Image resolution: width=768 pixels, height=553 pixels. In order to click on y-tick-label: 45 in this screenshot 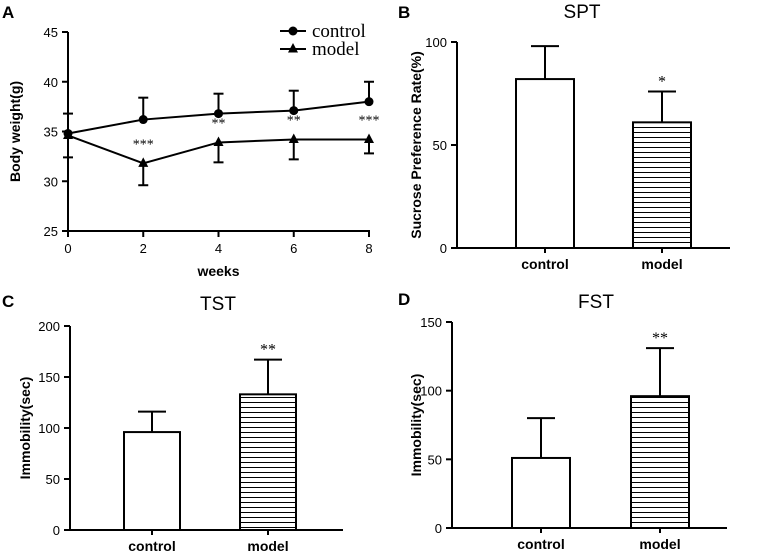, I will do `click(51, 32)`.